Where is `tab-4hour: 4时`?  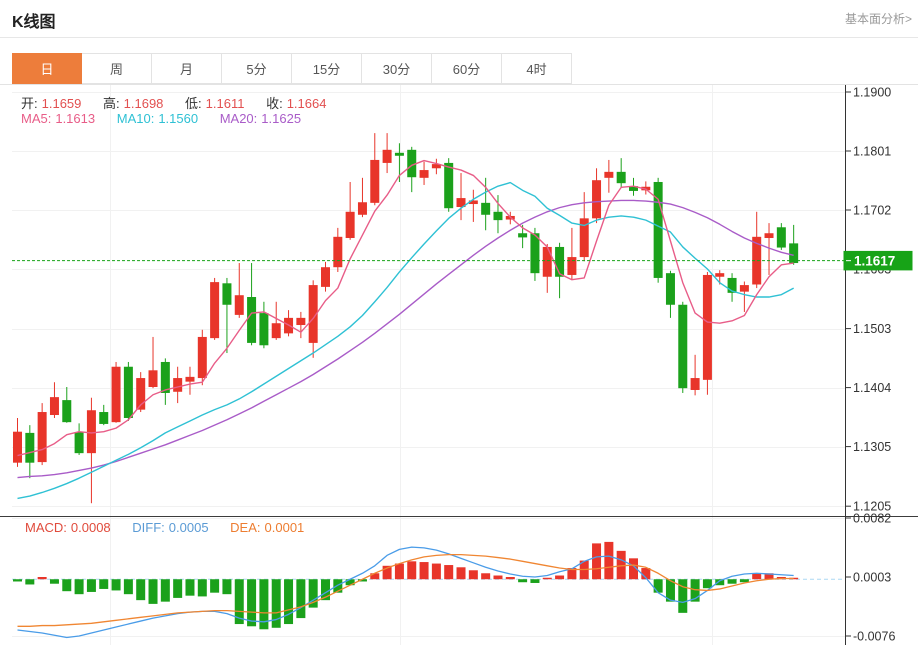
tab-4hour: 4时 is located at coordinates (537, 68).